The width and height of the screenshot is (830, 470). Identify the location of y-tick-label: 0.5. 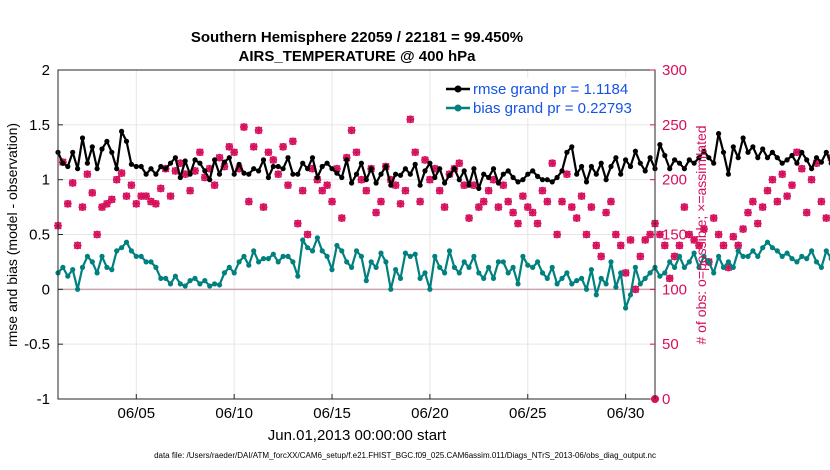
(39, 235).